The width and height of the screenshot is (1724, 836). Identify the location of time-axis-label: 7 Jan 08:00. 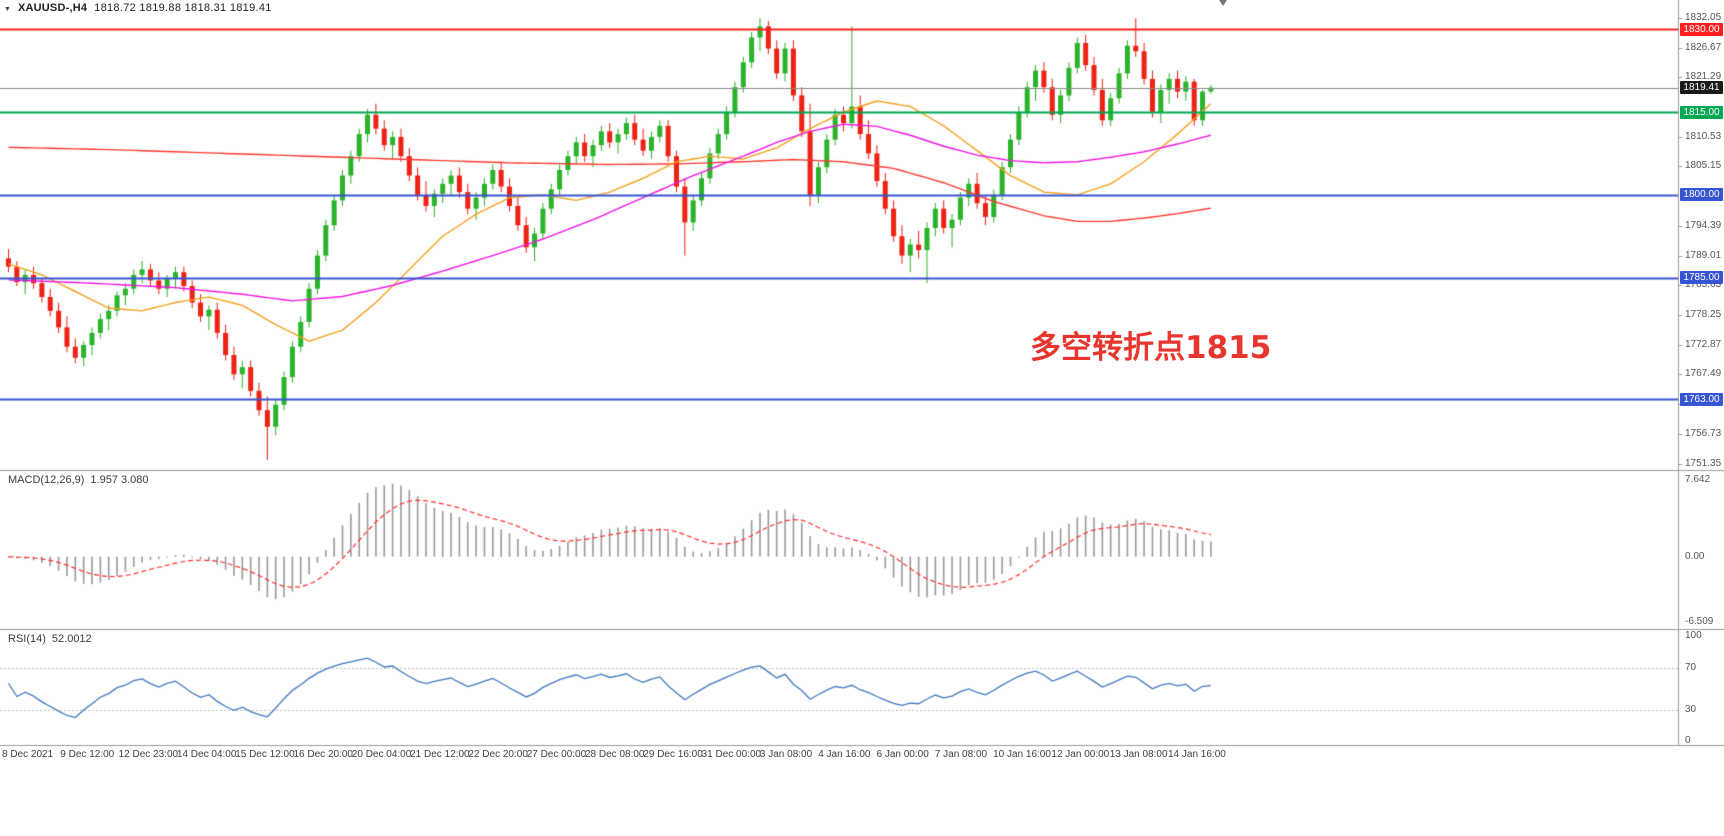
(961, 754).